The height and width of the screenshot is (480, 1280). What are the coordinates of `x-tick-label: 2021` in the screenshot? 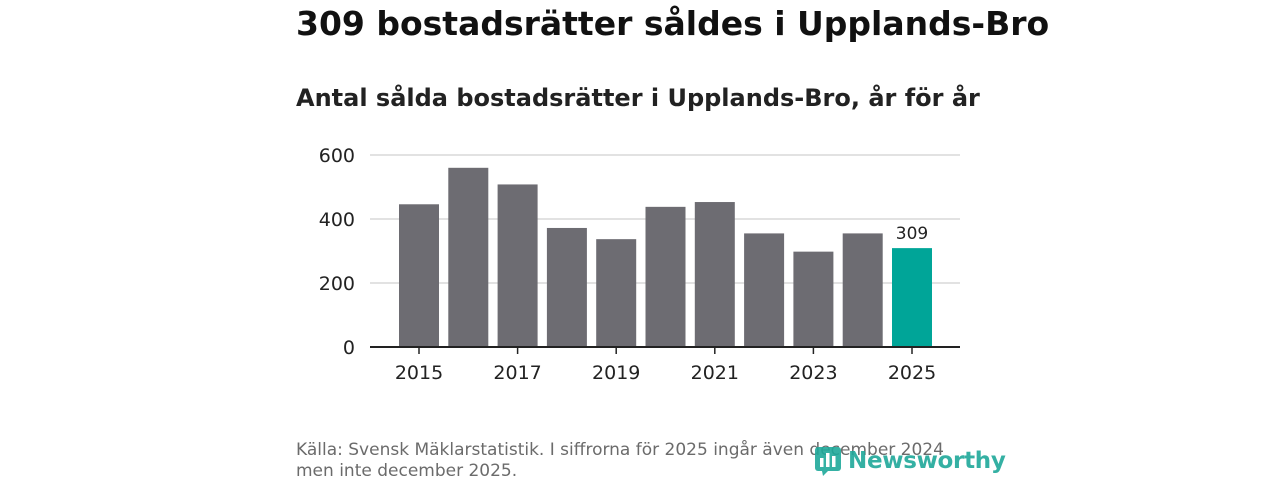 It's located at (715, 373).